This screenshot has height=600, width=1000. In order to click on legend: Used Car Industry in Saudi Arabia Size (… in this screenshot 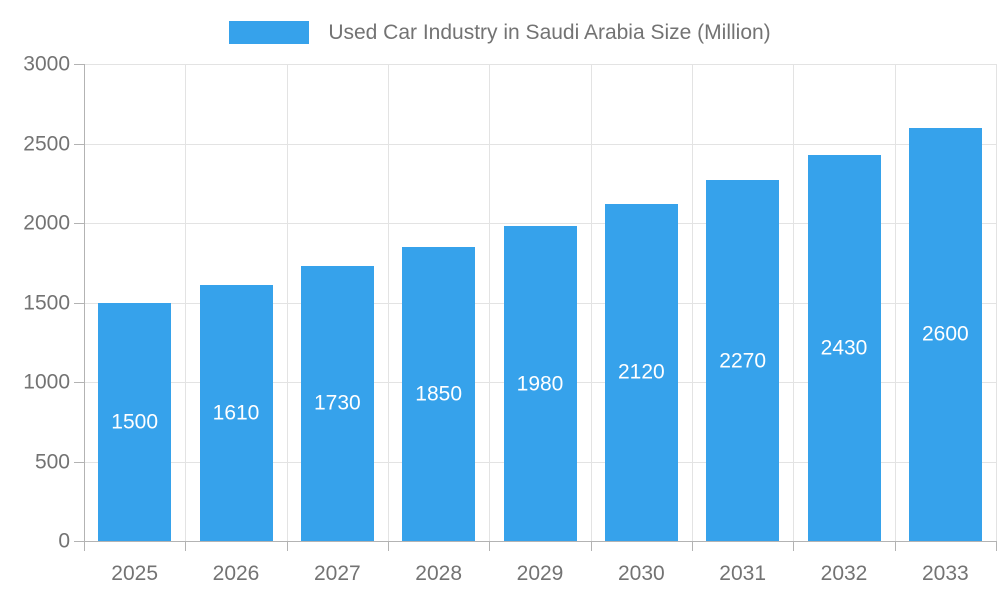, I will do `click(500, 32)`.